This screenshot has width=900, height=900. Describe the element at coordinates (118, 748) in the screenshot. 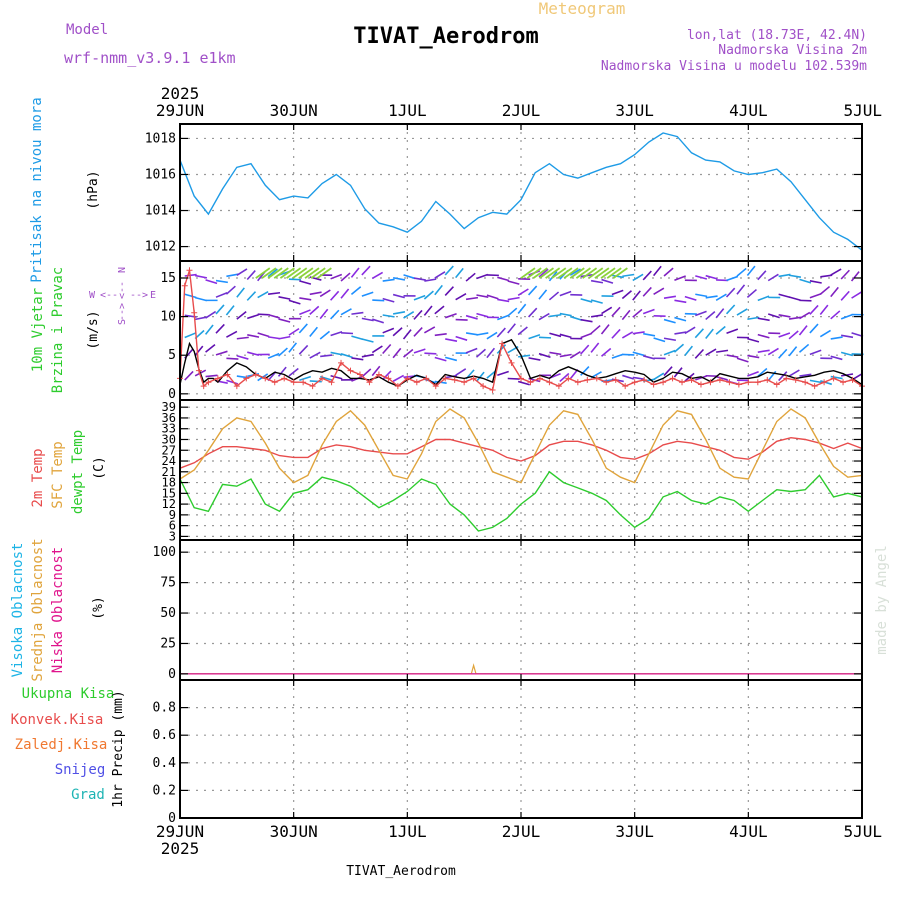

I see `precip-unit: 1hr Precip (mm)` at that location.